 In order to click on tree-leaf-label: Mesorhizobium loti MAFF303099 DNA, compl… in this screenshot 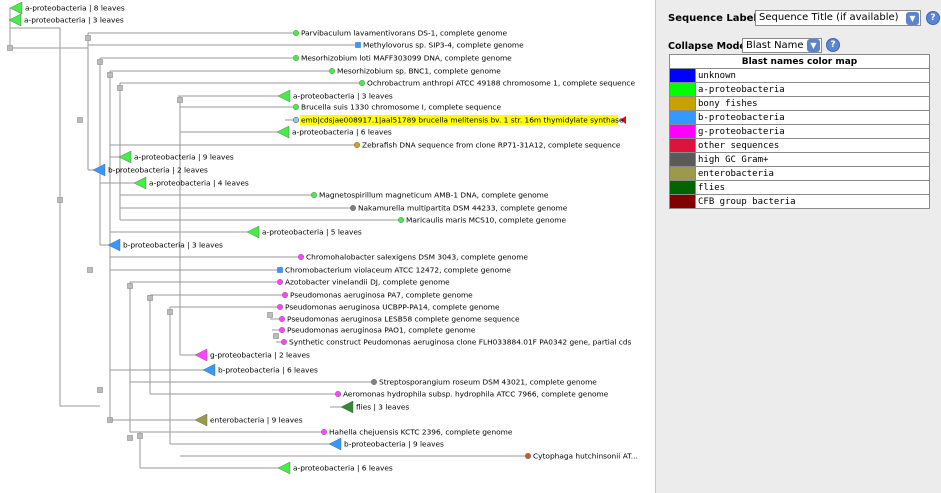, I will do `click(406, 58)`.